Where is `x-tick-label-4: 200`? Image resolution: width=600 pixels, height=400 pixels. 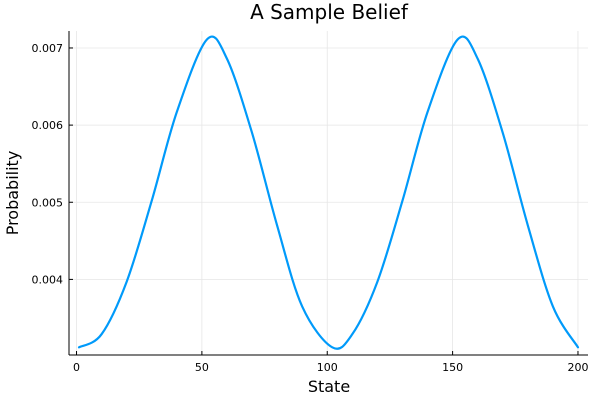
x-tick-label-4: 200 is located at coordinates (577, 367).